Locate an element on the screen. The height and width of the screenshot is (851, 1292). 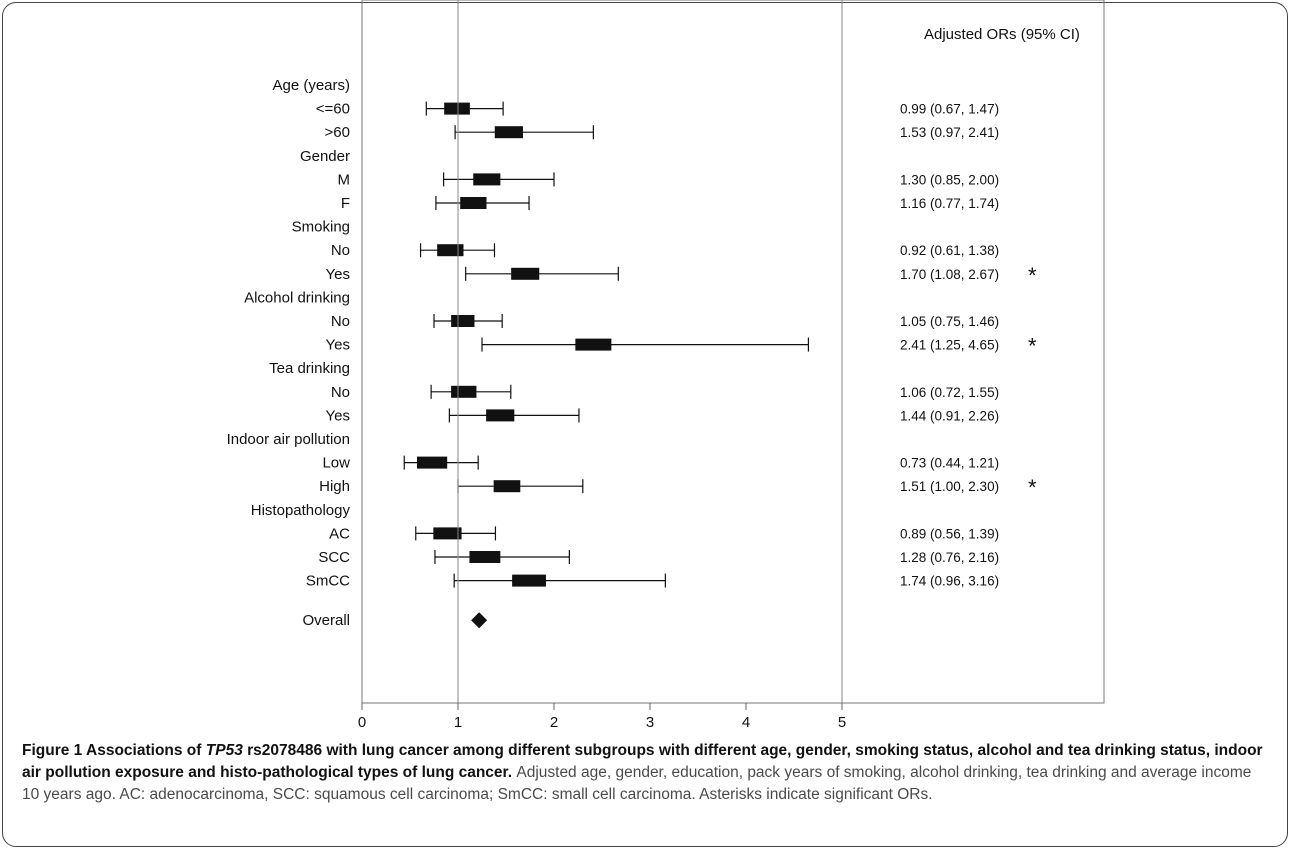
x-tick-label: 5 is located at coordinates (842, 722).